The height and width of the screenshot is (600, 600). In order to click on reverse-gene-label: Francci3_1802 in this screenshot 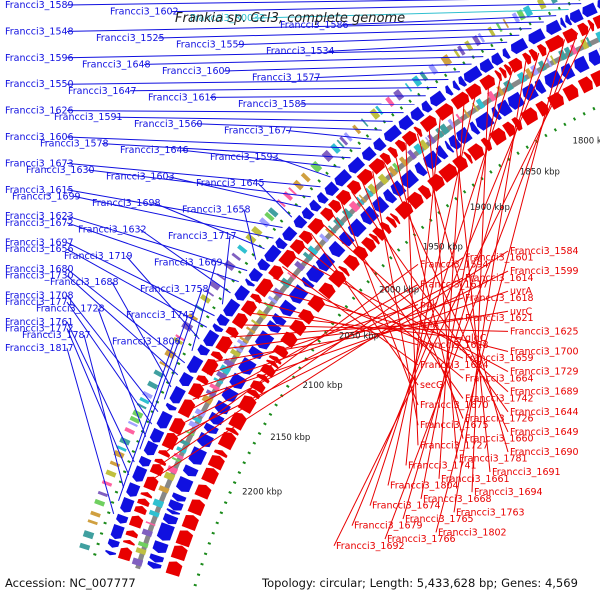, I will do `click(472, 532)`.